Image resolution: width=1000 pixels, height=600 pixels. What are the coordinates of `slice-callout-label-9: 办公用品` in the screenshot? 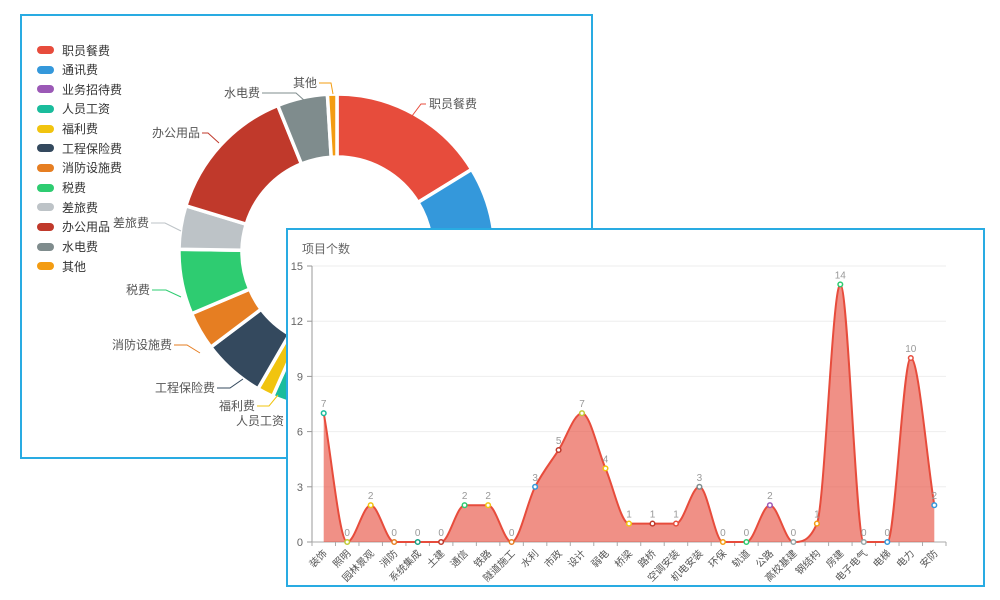 It's located at (176, 132).